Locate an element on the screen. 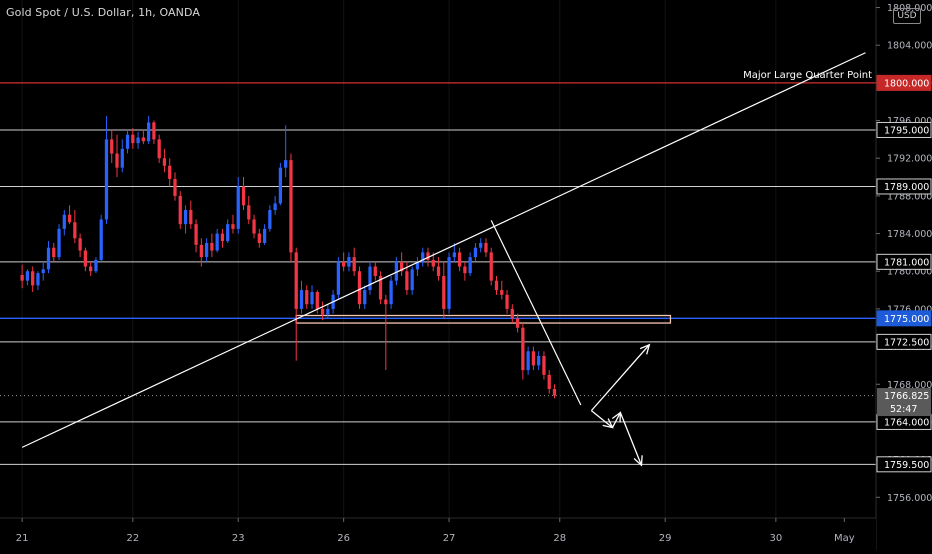 Image resolution: width=932 pixels, height=554 pixels. current-price-label: 1766.825 is located at coordinates (906, 396).